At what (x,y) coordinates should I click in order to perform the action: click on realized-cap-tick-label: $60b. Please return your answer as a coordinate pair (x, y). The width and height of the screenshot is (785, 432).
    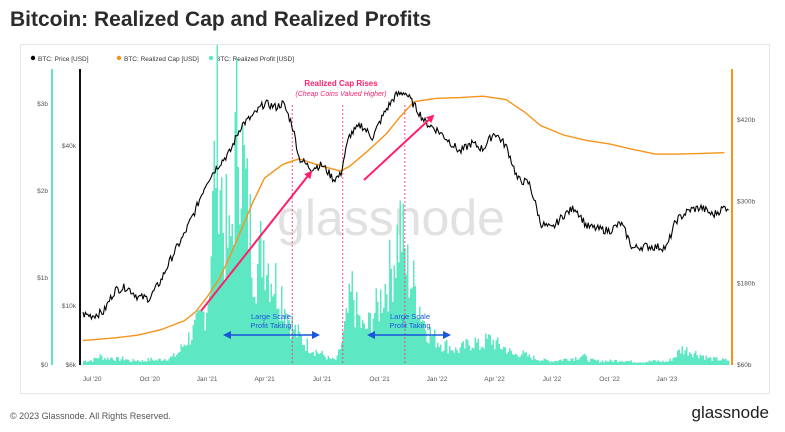
    Looking at the image, I should click on (744, 365).